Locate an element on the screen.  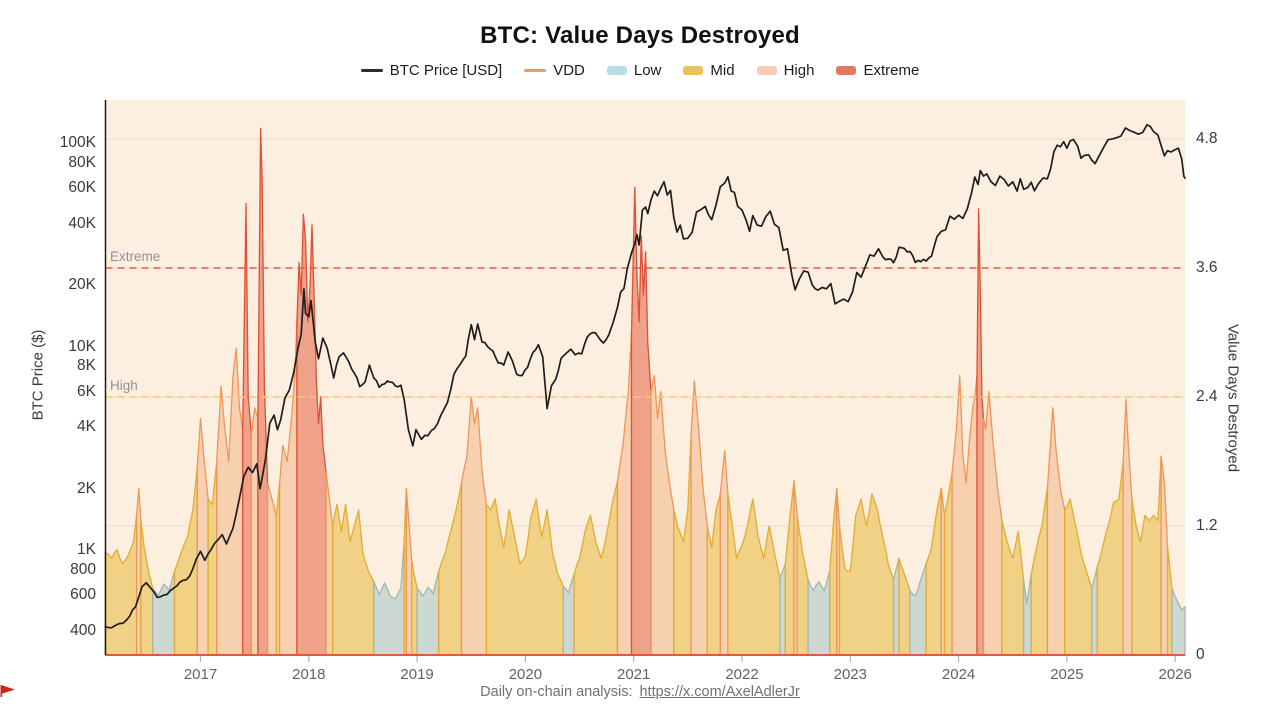
x-axis-year-label: 2026 is located at coordinates (1175, 674).